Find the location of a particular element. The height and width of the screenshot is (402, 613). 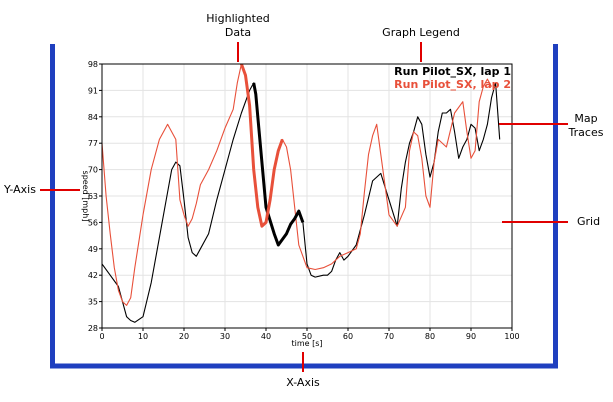

x-tick-label: 100 is located at coordinates (511, 336).